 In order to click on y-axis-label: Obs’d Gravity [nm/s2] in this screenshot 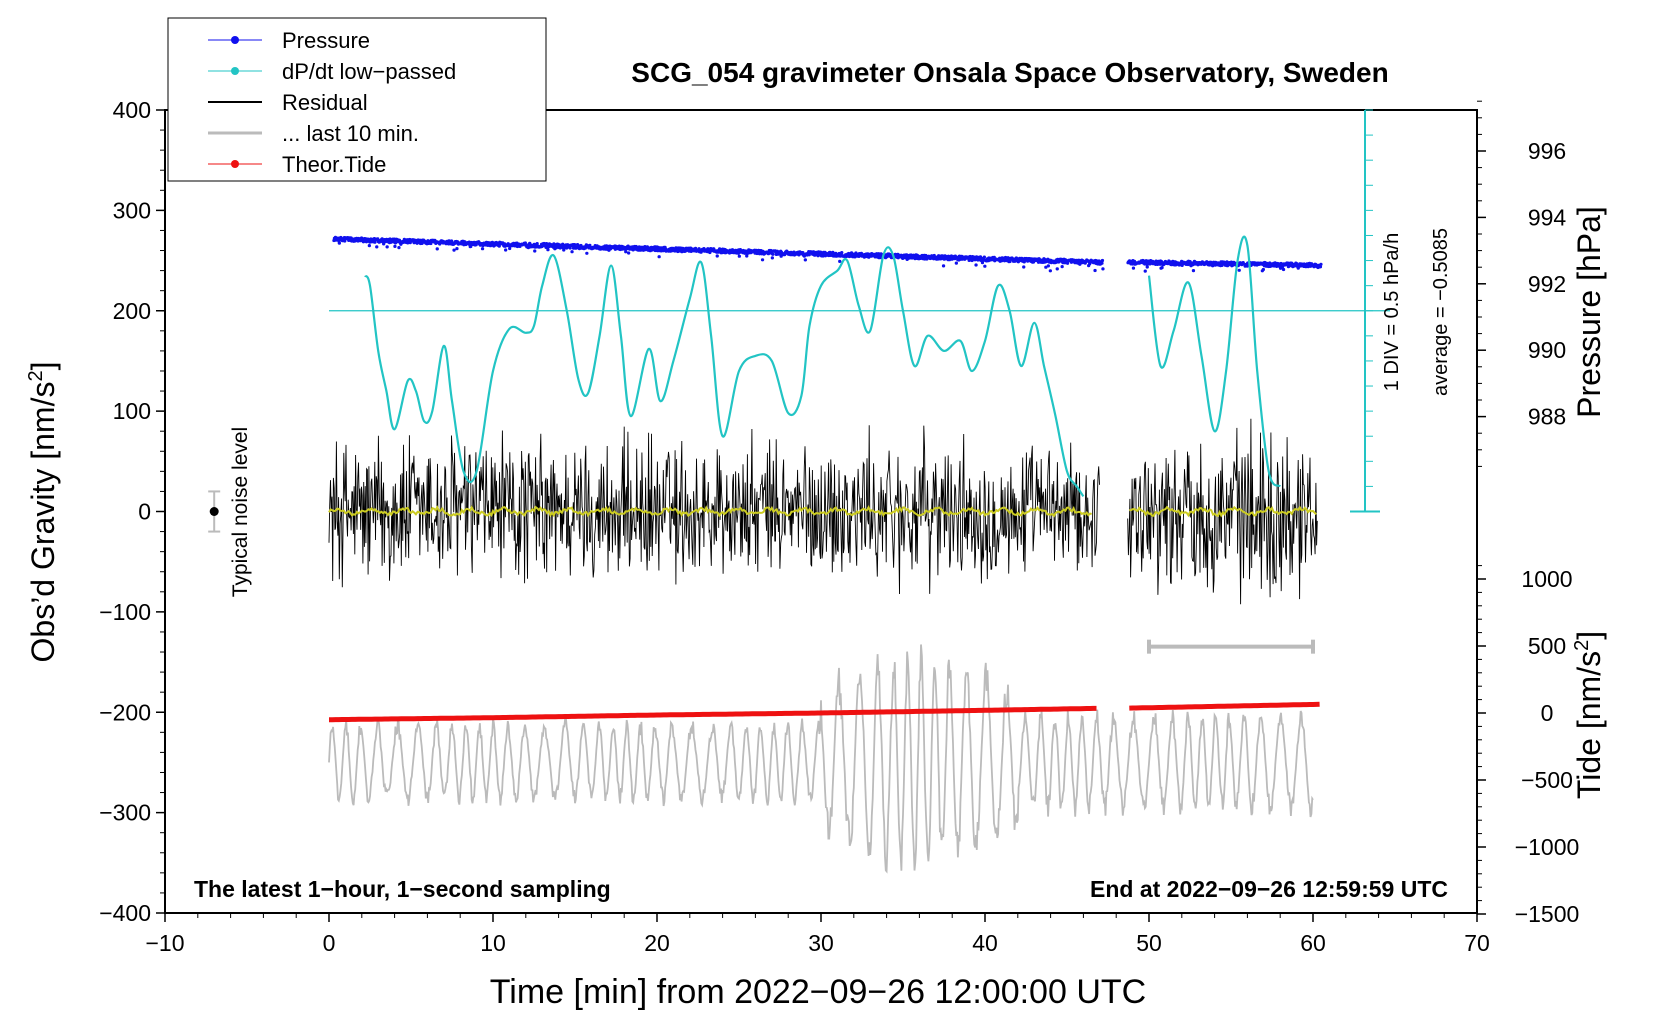, I will do `click(43, 512)`.